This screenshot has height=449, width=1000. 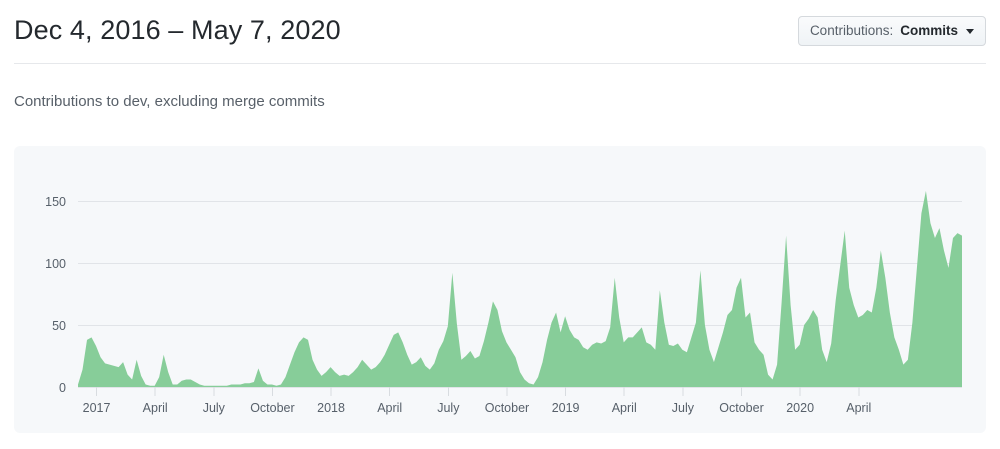 What do you see at coordinates (55, 295) in the screenshot?
I see `y-axis-labels: 0 50 100 150` at bounding box center [55, 295].